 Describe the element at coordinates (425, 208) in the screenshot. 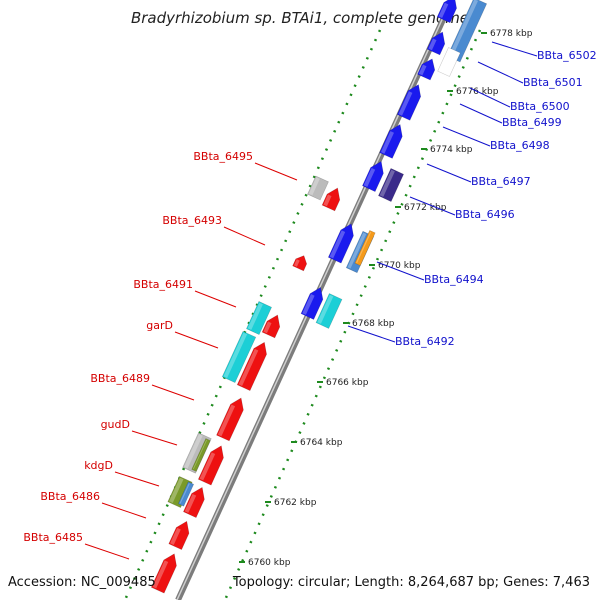

I see `tick-label: 6772 kbp` at that location.